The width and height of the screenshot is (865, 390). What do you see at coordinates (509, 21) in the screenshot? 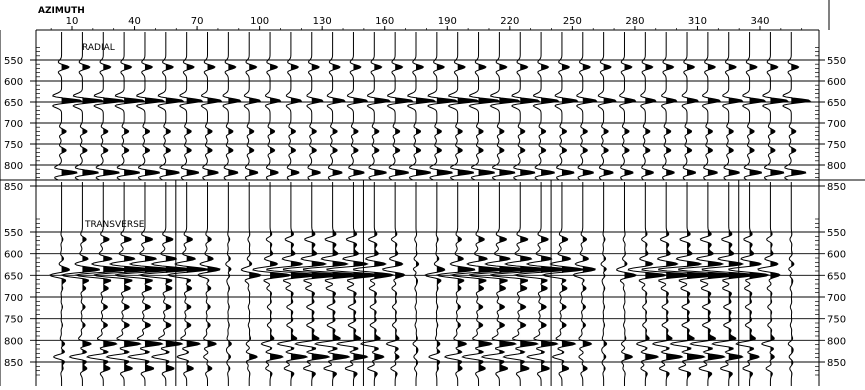
I see `azimuth-tick-label: 220` at bounding box center [509, 21].